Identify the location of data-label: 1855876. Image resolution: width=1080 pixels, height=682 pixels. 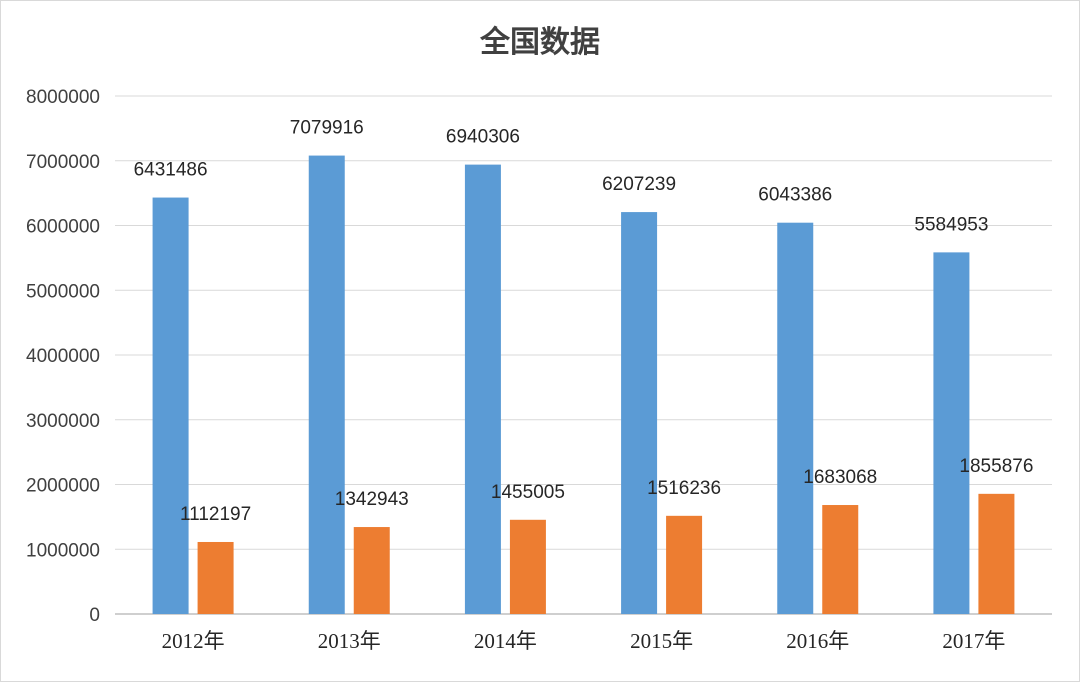
(996, 466).